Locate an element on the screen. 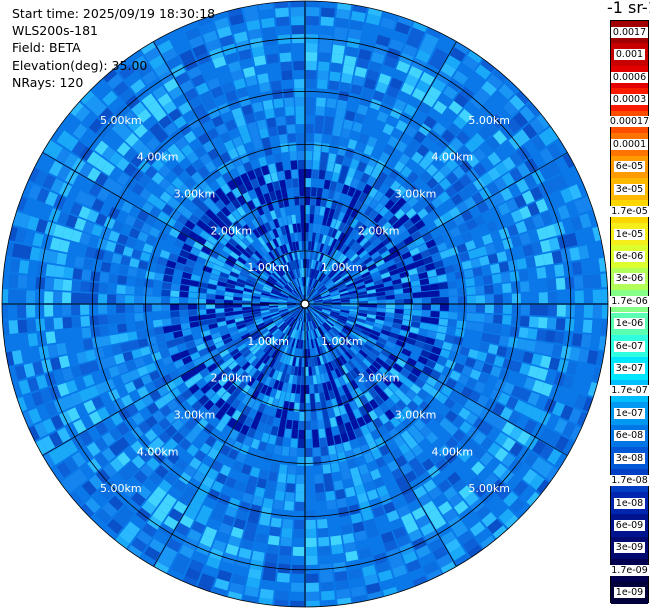 The height and width of the screenshot is (610, 650). range-label: 3.00km is located at coordinates (195, 415).